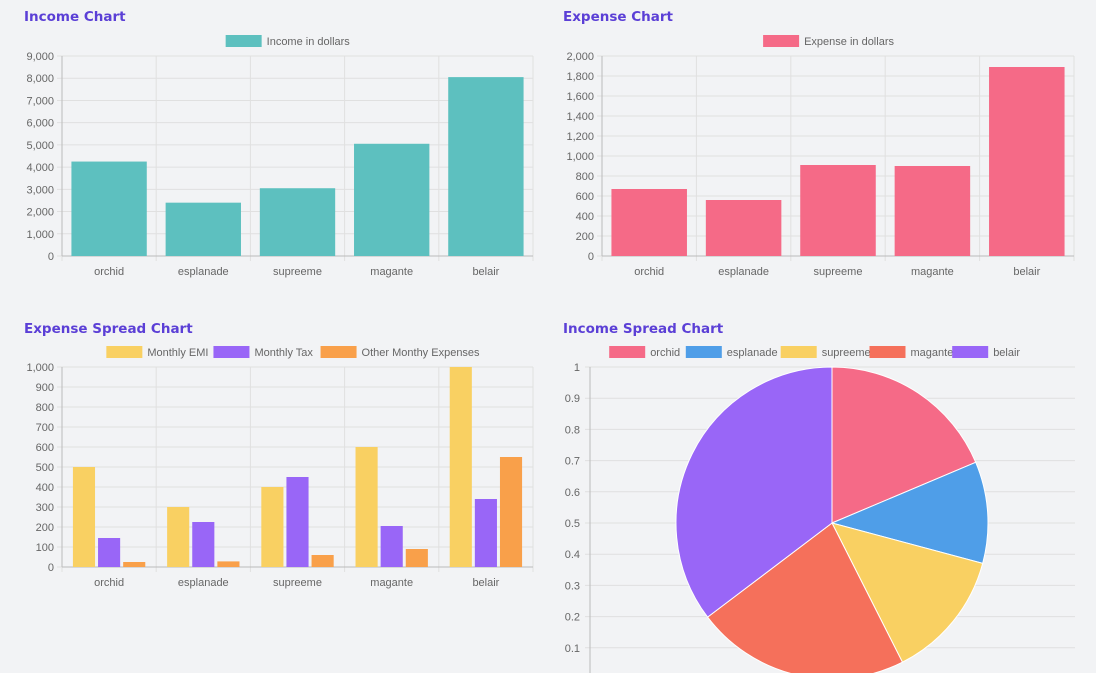  What do you see at coordinates (572, 524) in the screenshot?
I see `y-tick-label: 0.5` at bounding box center [572, 524].